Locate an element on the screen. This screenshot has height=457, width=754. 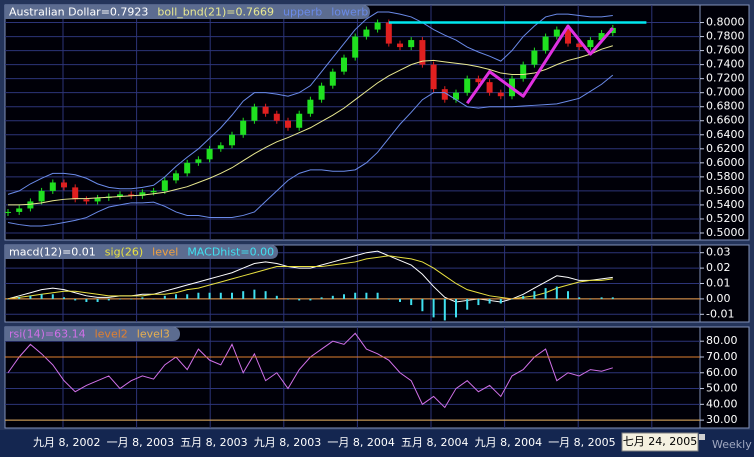
axis-background is located at coordinates (724, 283).